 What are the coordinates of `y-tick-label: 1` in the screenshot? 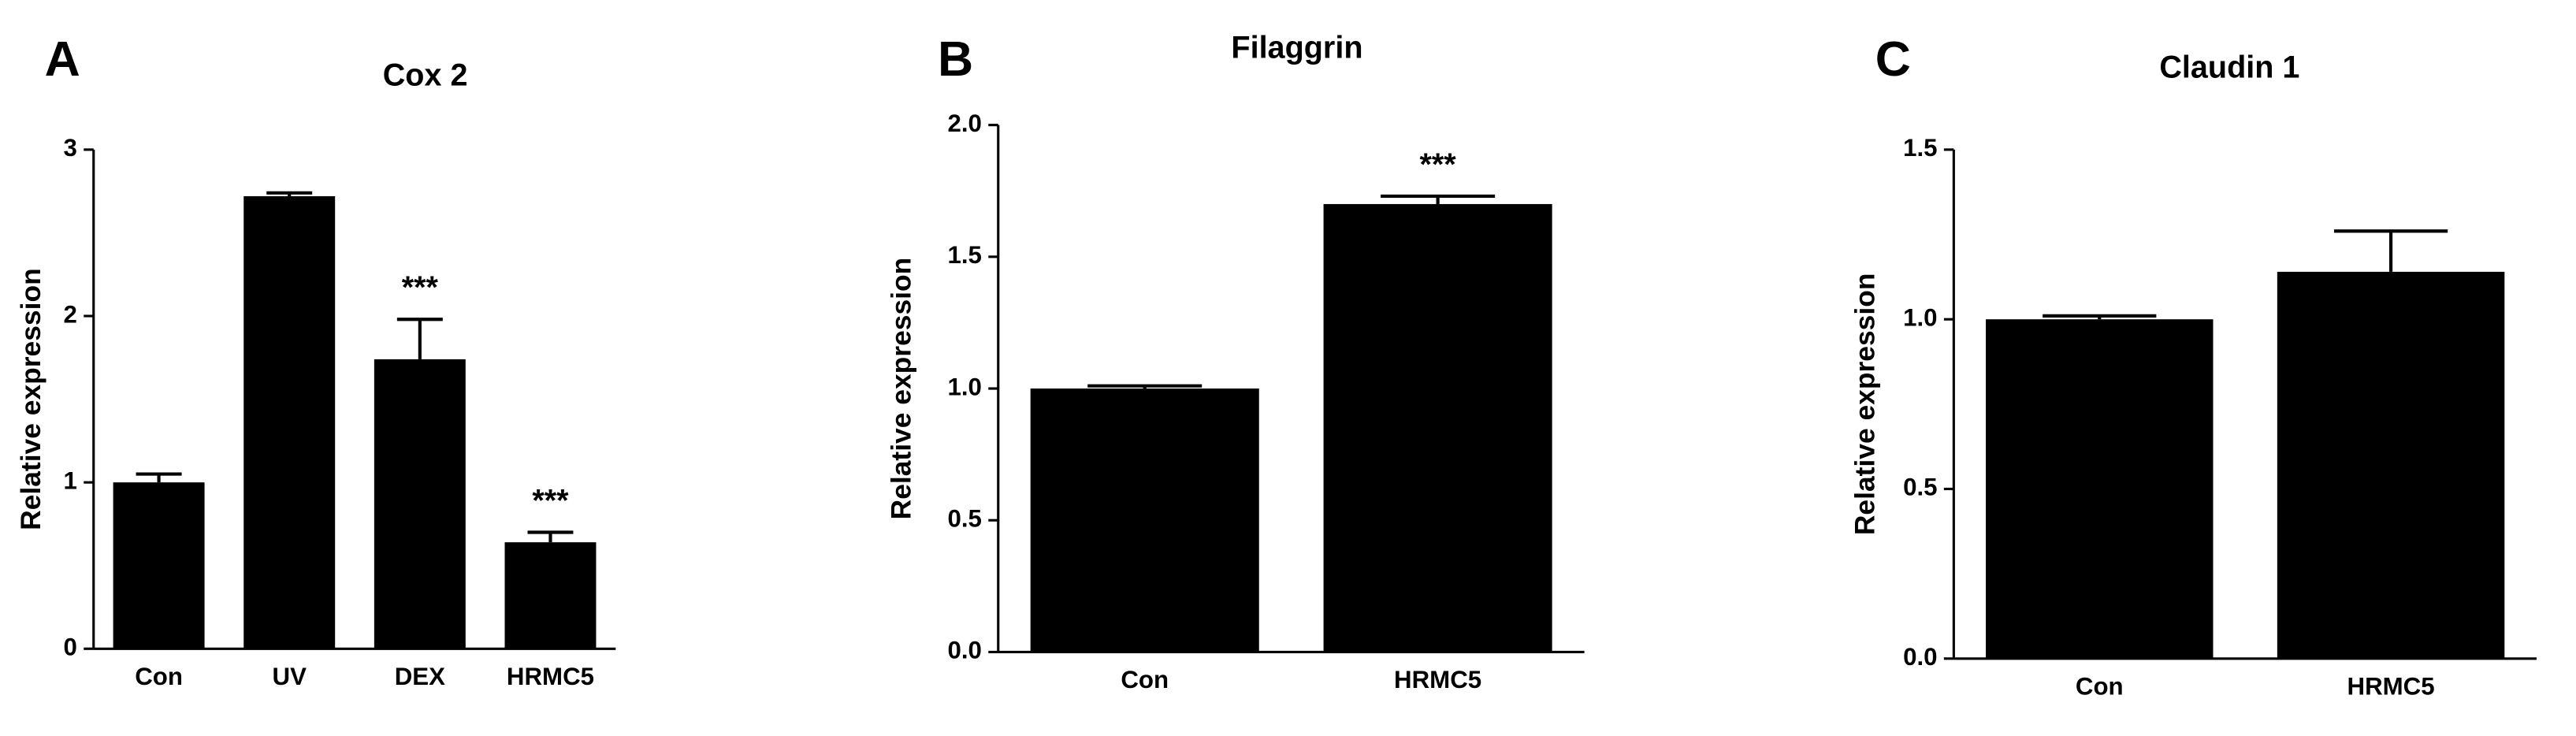 It's located at (70, 480).